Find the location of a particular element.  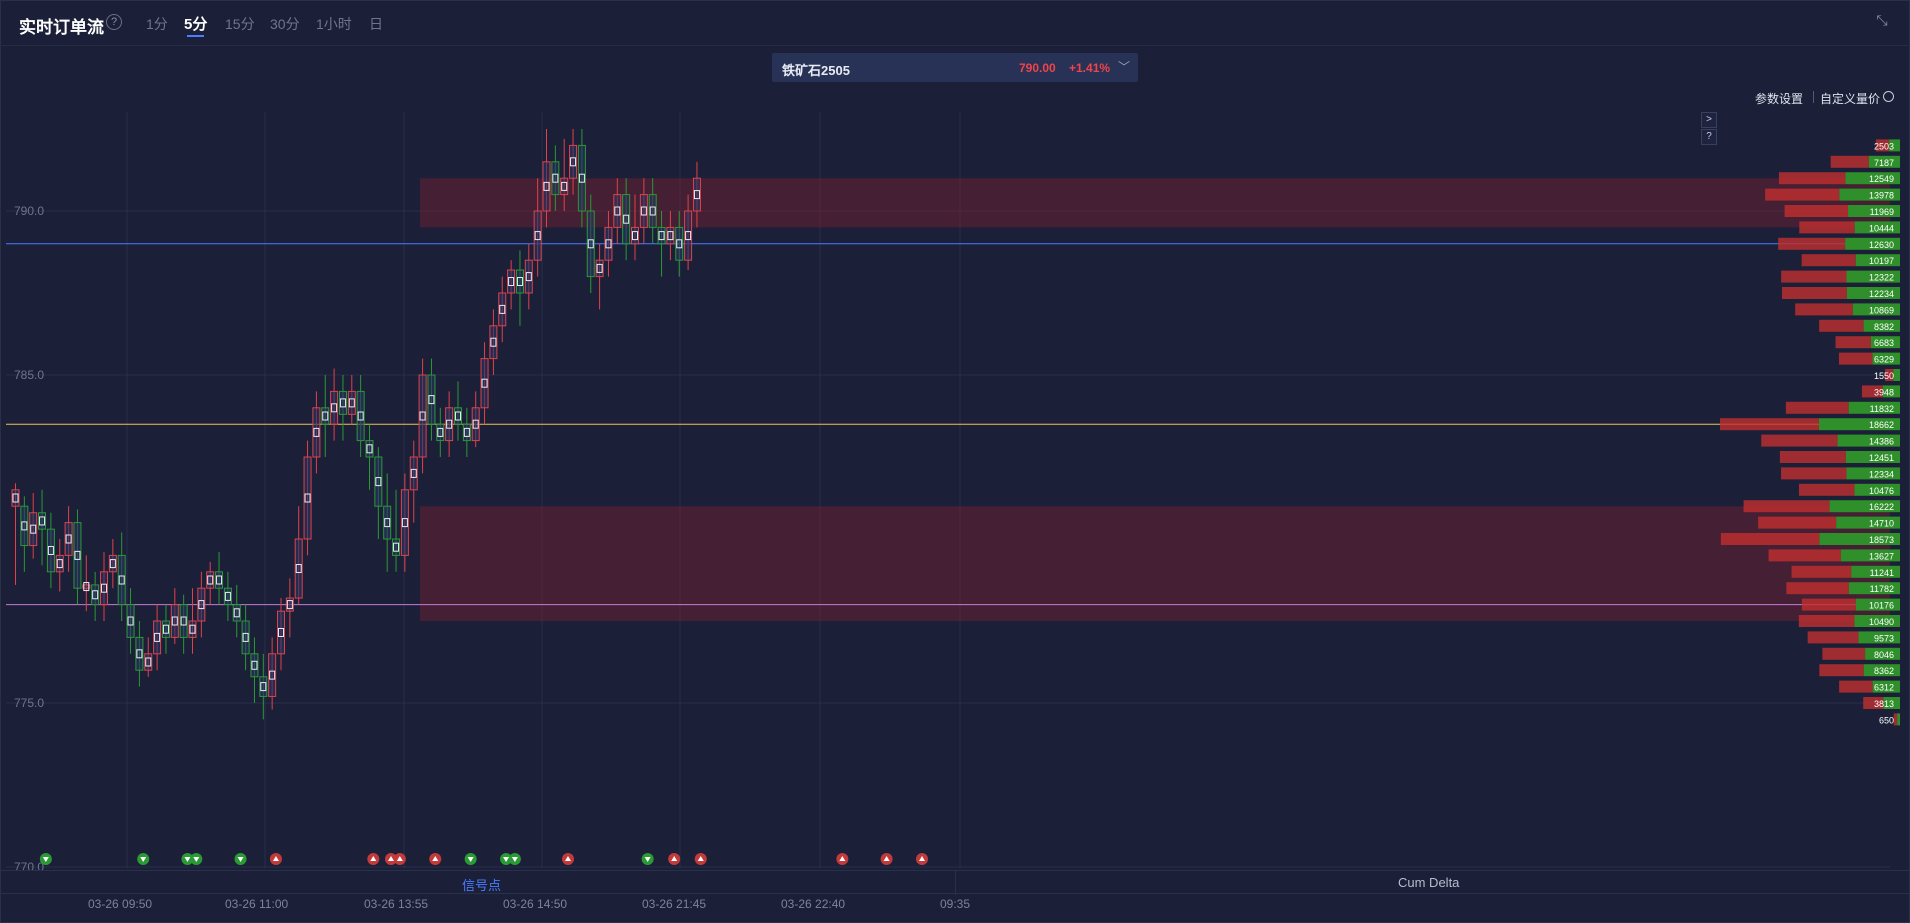

tab-timeframe-1h: 1小时 is located at coordinates (334, 24).